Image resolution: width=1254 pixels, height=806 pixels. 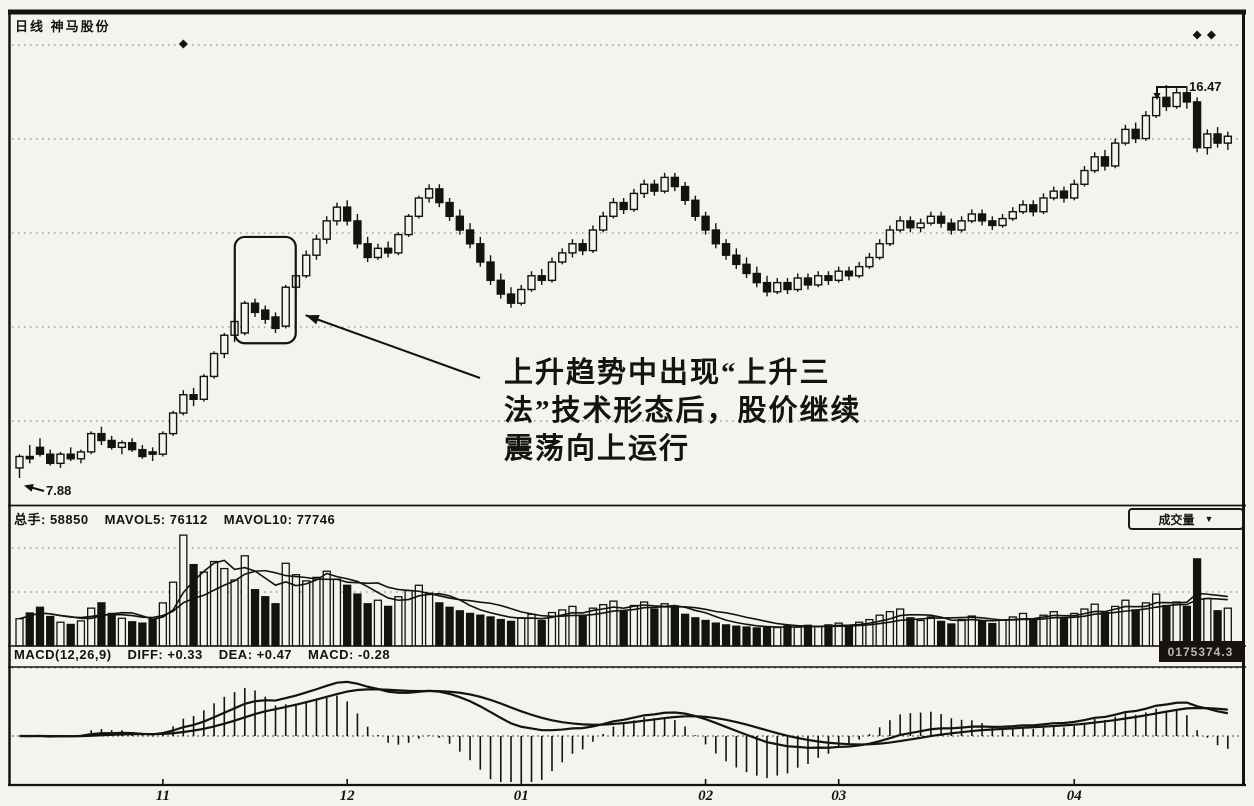 What do you see at coordinates (265, 290) in the screenshot?
I see `pattern-box` at bounding box center [265, 290].